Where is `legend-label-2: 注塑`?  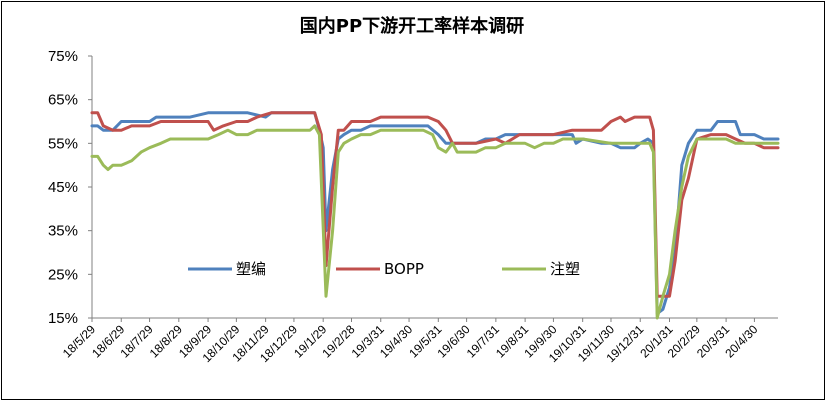
legend-label-2: 注塑 is located at coordinates (565, 269).